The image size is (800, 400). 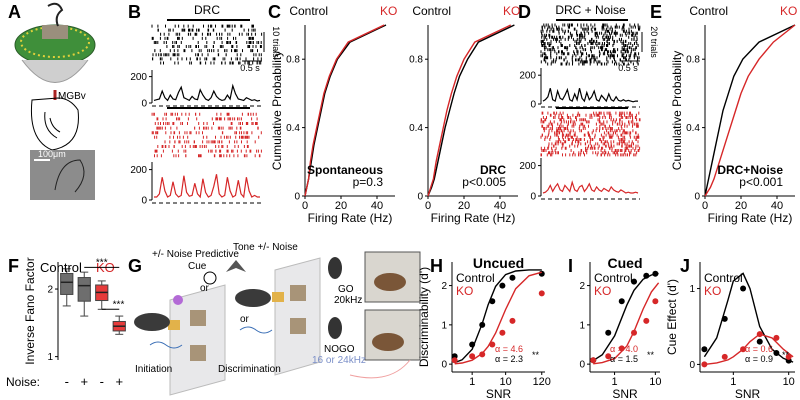 I want to click on panel-label: E, so click(x=656, y=12).